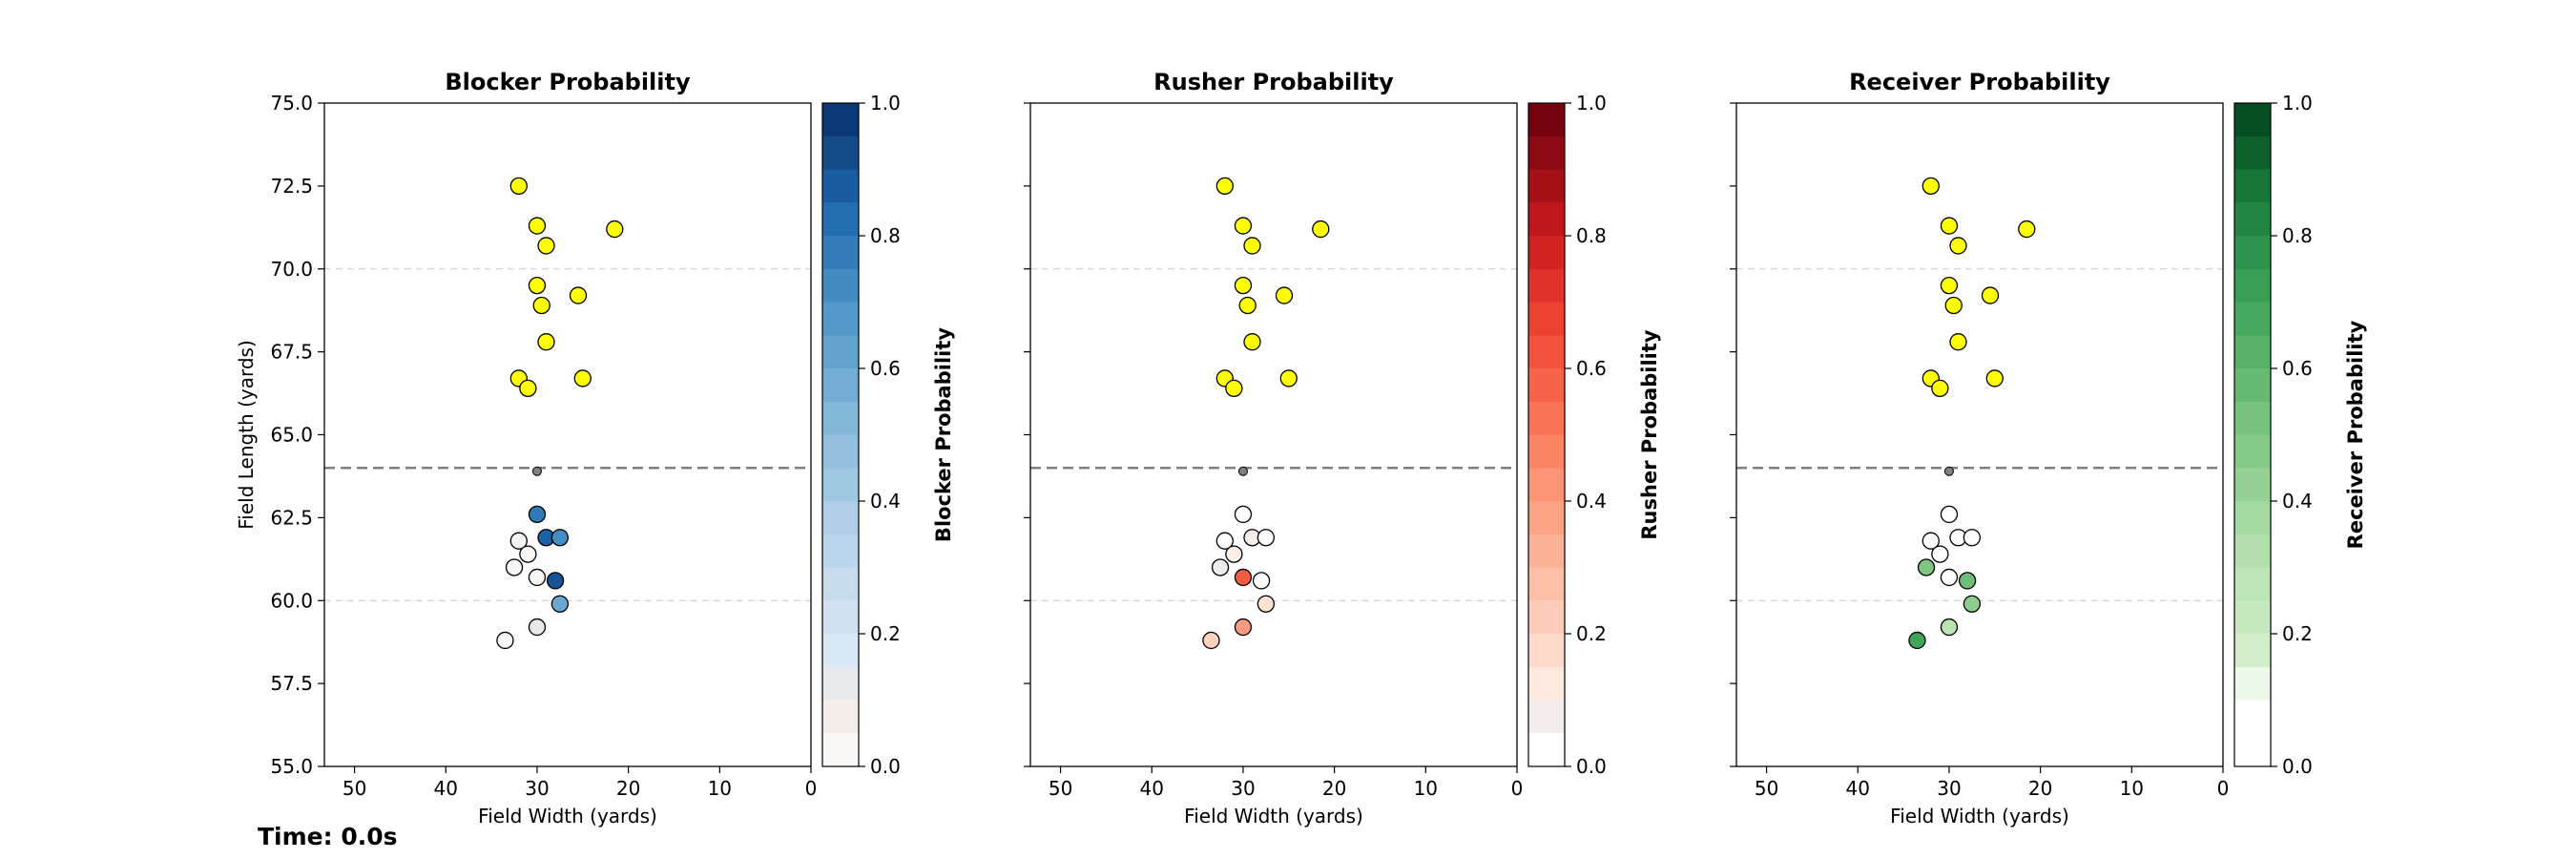 The image size is (2576, 859). Describe the element at coordinates (2355, 434) in the screenshot. I see `colorbar-label: Receiver Probability` at that location.